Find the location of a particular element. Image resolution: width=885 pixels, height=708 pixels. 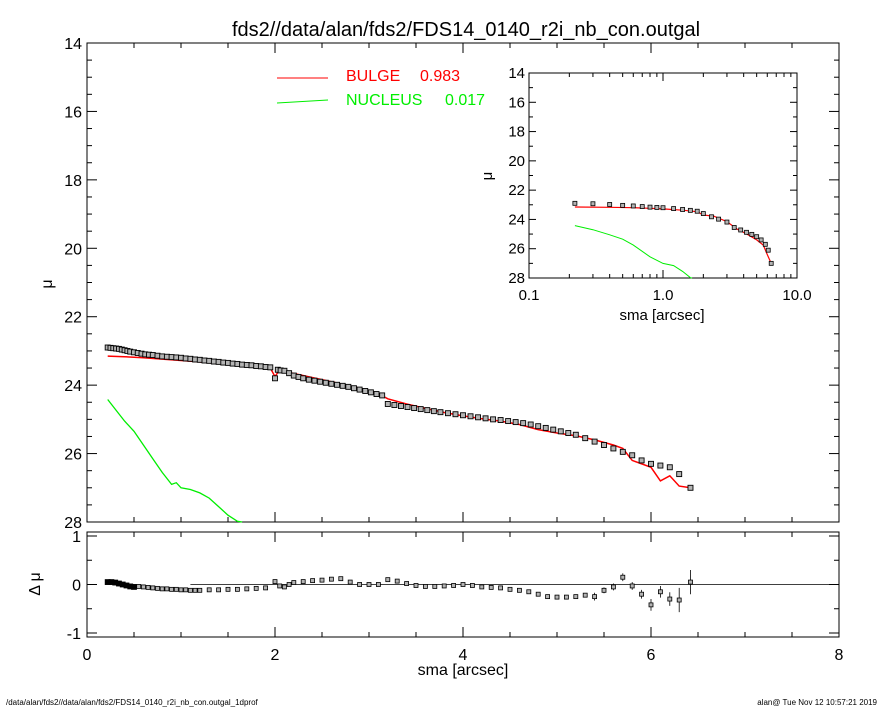

inset-y-tick-label: 24 is located at coordinates (516, 219).